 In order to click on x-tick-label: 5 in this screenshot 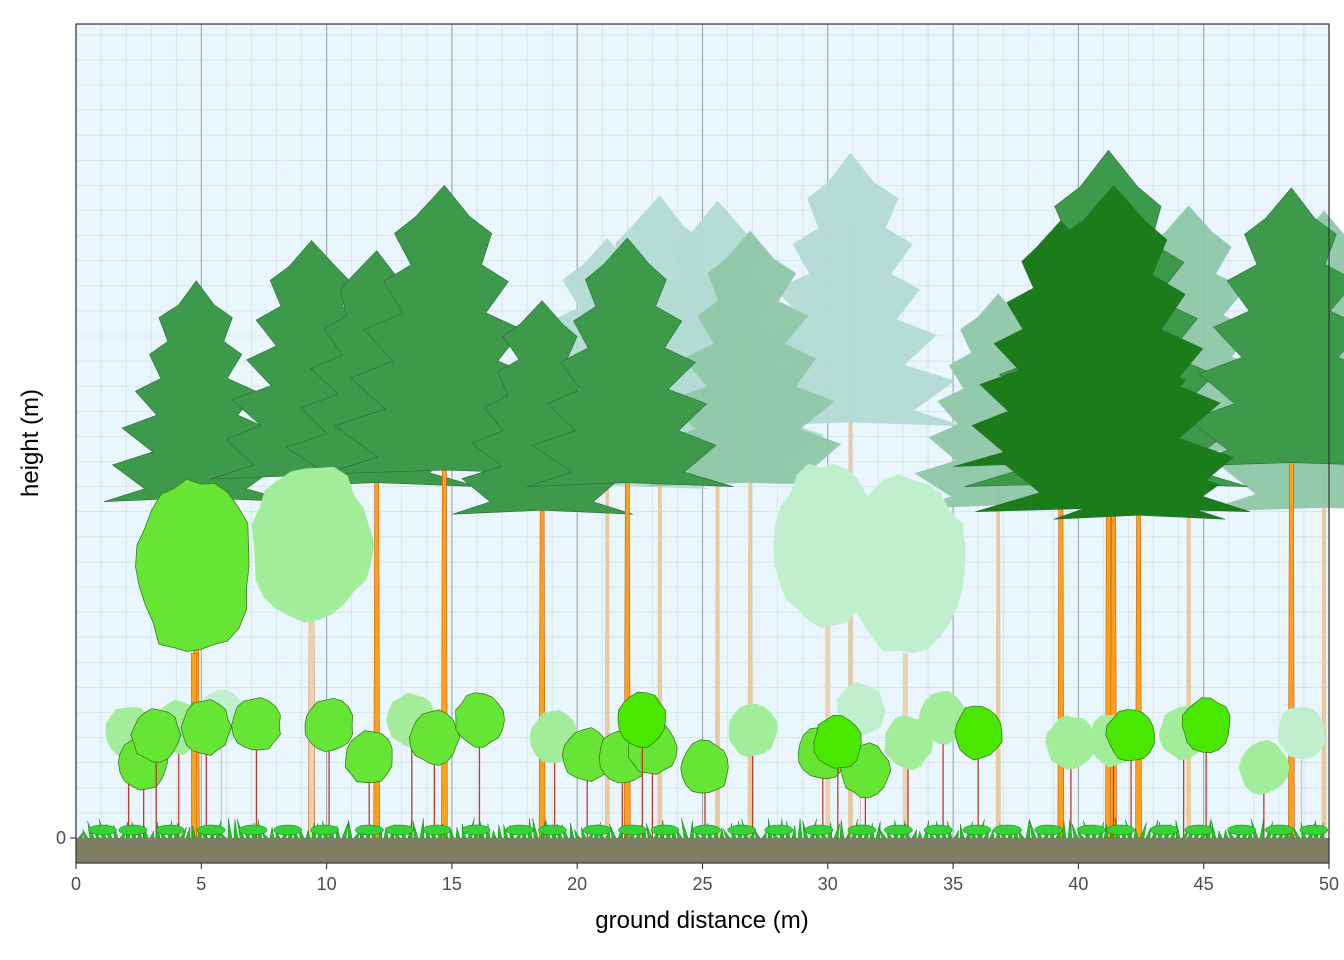, I will do `click(201, 884)`.